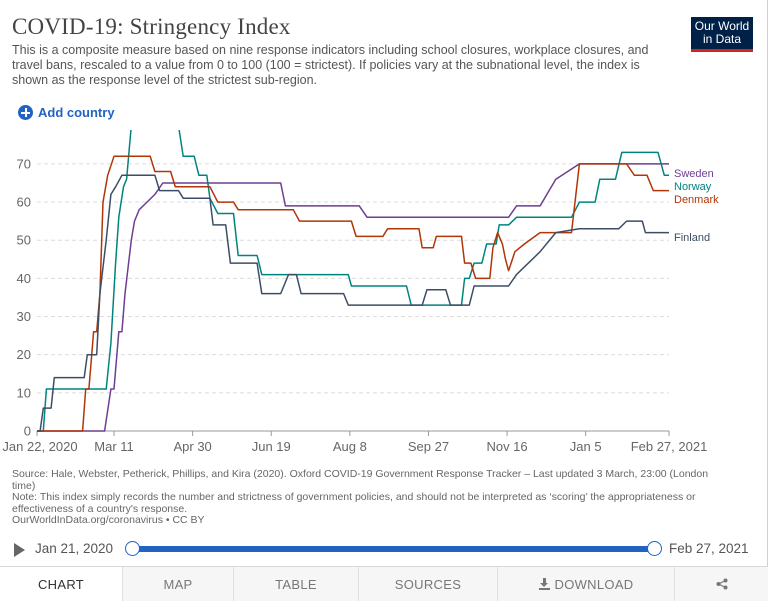 The image size is (770, 601). I want to click on timeline-end-date: Feb 27, 2021, so click(709, 548).